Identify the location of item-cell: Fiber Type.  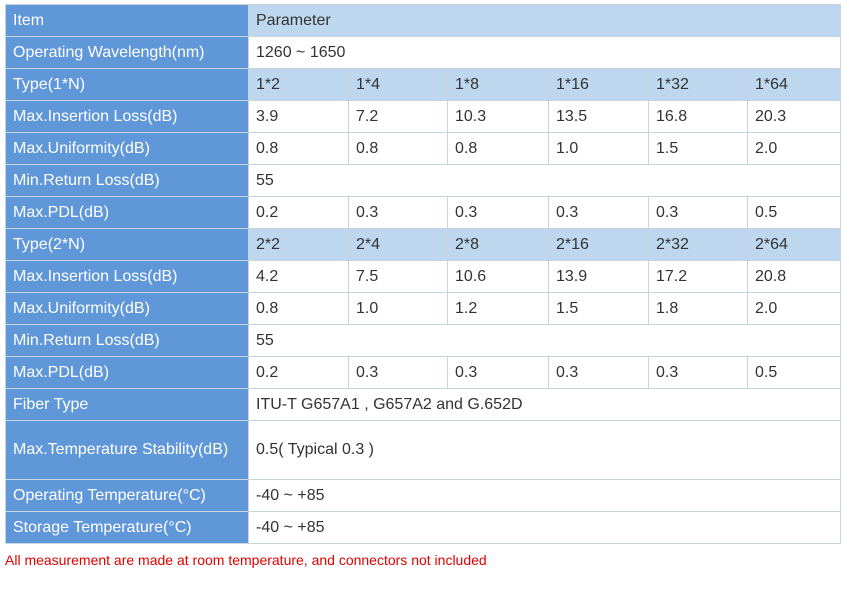
(127, 404).